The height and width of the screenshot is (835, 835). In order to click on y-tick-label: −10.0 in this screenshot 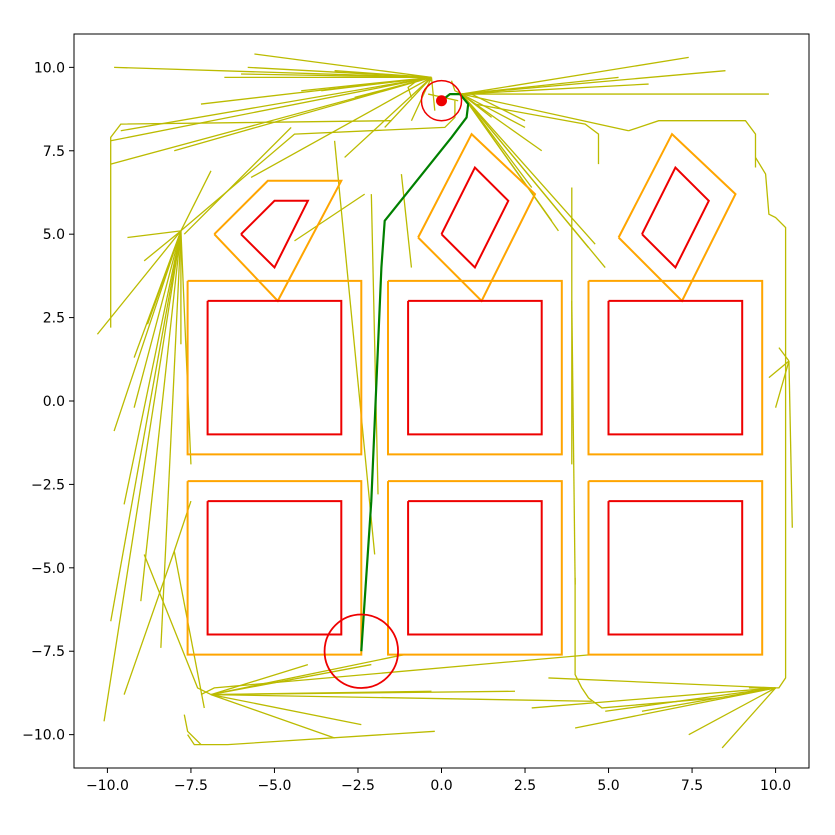, I will do `click(43, 736)`.